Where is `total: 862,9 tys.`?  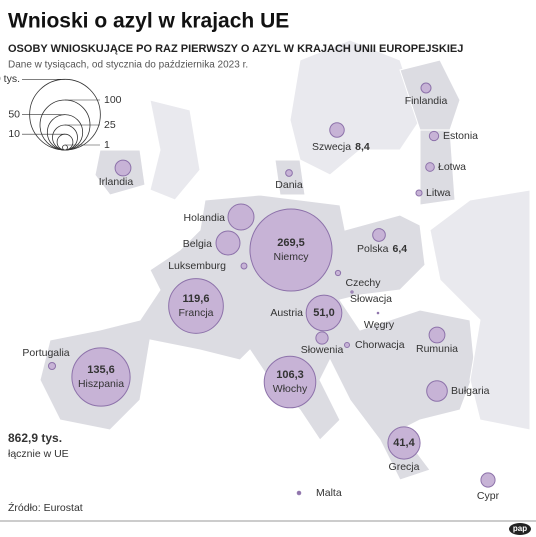 total: 862,9 tys. is located at coordinates (35, 438).